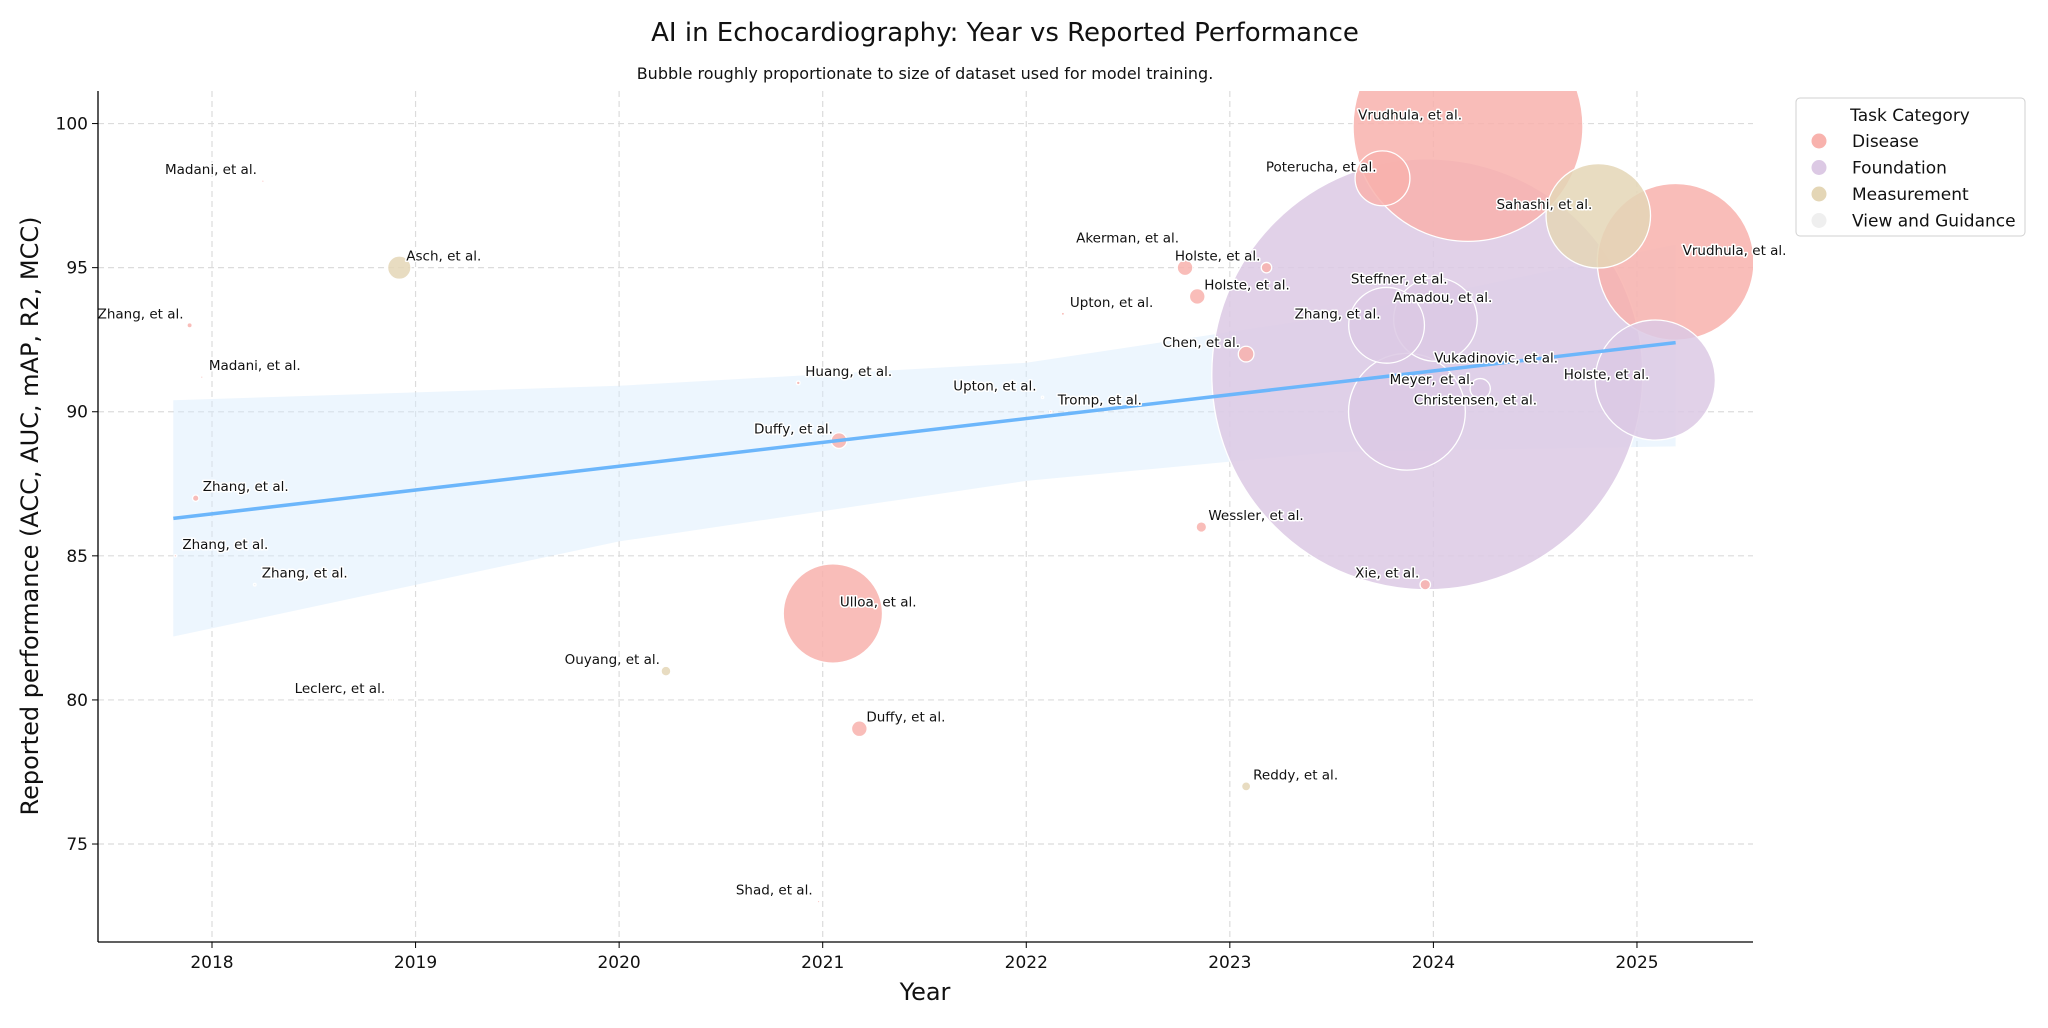  What do you see at coordinates (618, 963) in the screenshot?
I see `x-tick-label: 2020` at bounding box center [618, 963].